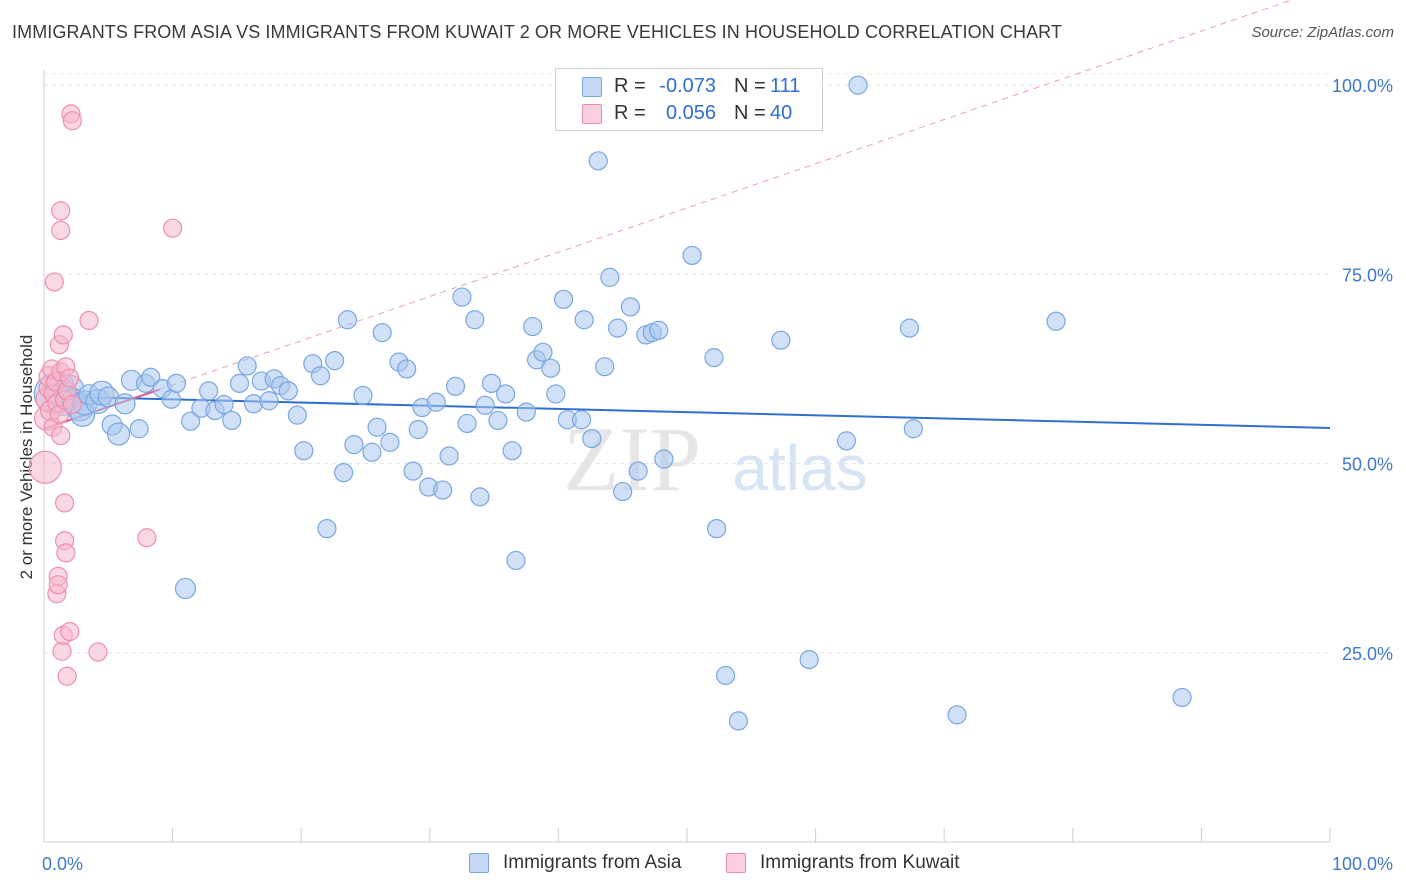  Describe the element at coordinates (781, 113) in the screenshot. I see `stats-n-value: 40` at that location.